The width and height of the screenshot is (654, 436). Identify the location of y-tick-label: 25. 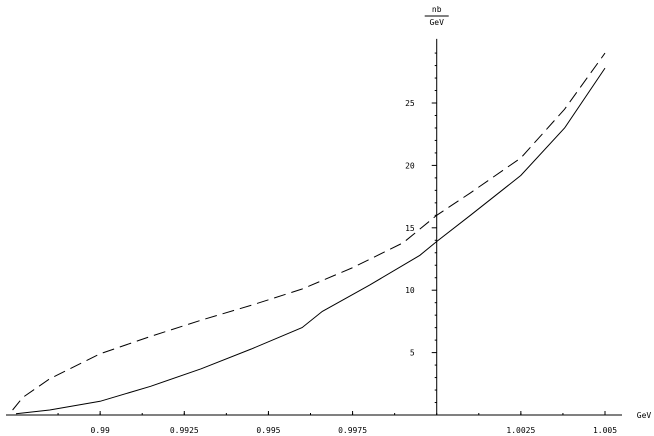
(410, 103).